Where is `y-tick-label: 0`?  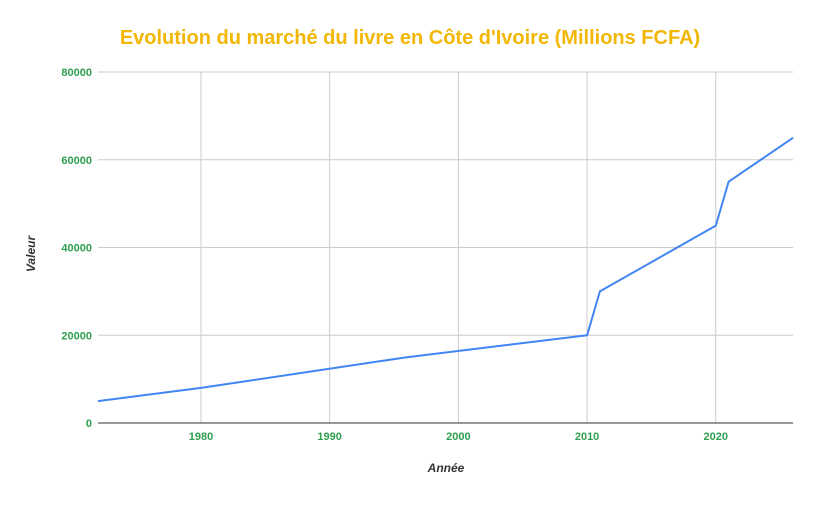 y-tick-label: 0 is located at coordinates (89, 424).